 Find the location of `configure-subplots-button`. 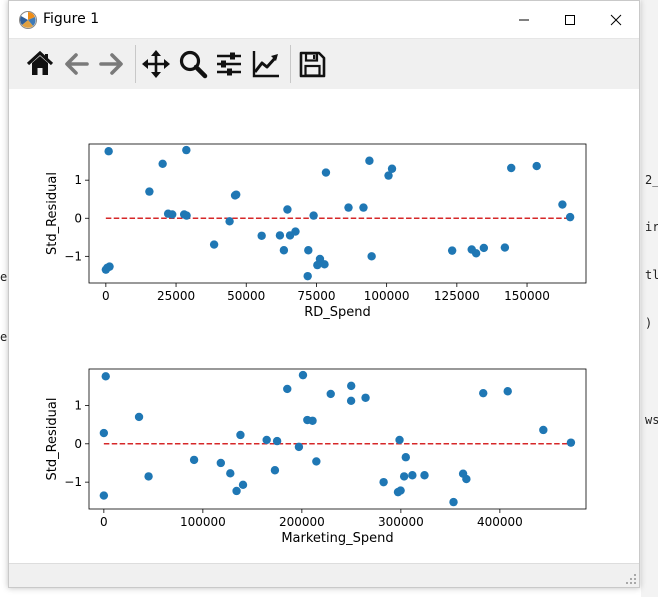

configure-subplots-button is located at coordinates (229, 64).